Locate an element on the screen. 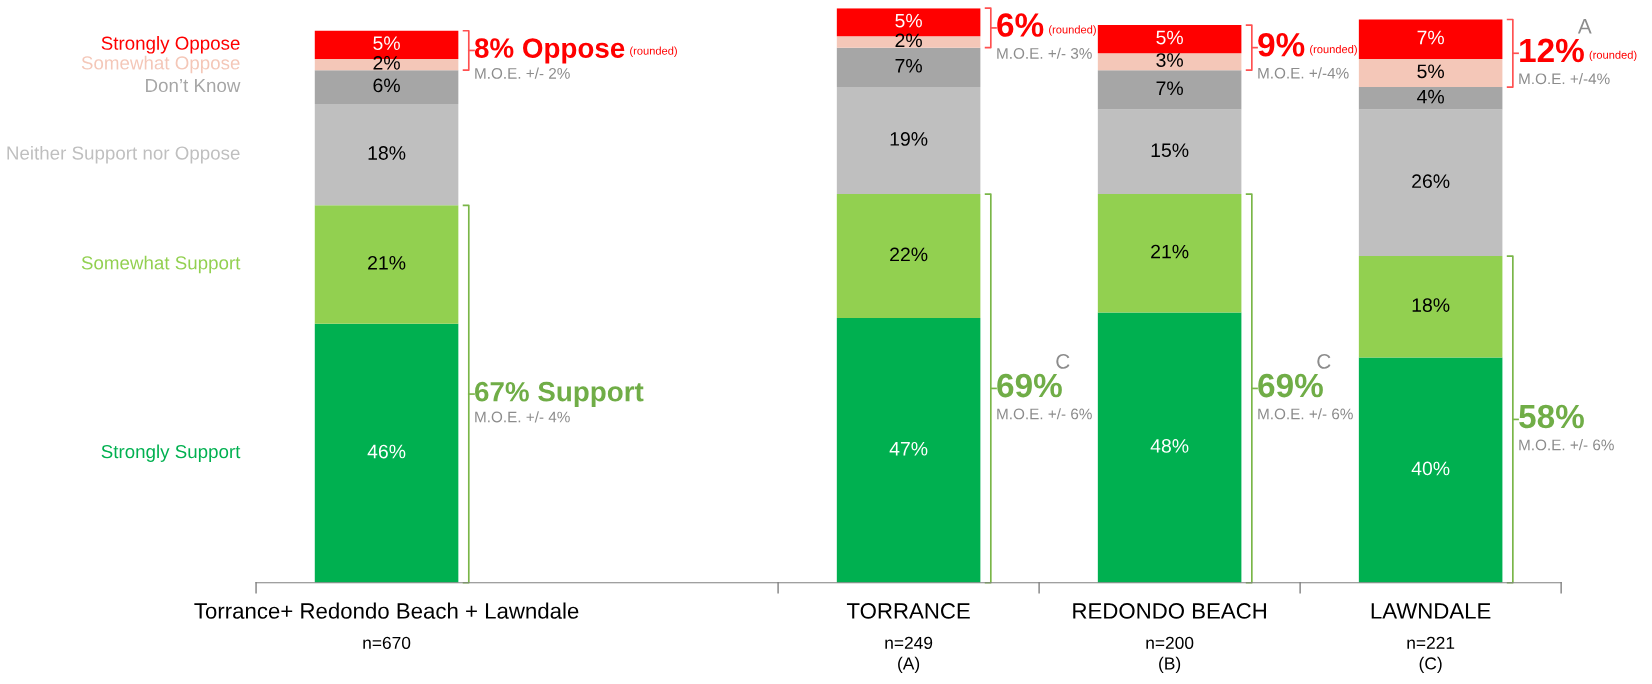 Image resolution: width=1652 pixels, height=684 pixels. annotation: 6% is located at coordinates (1020, 25).